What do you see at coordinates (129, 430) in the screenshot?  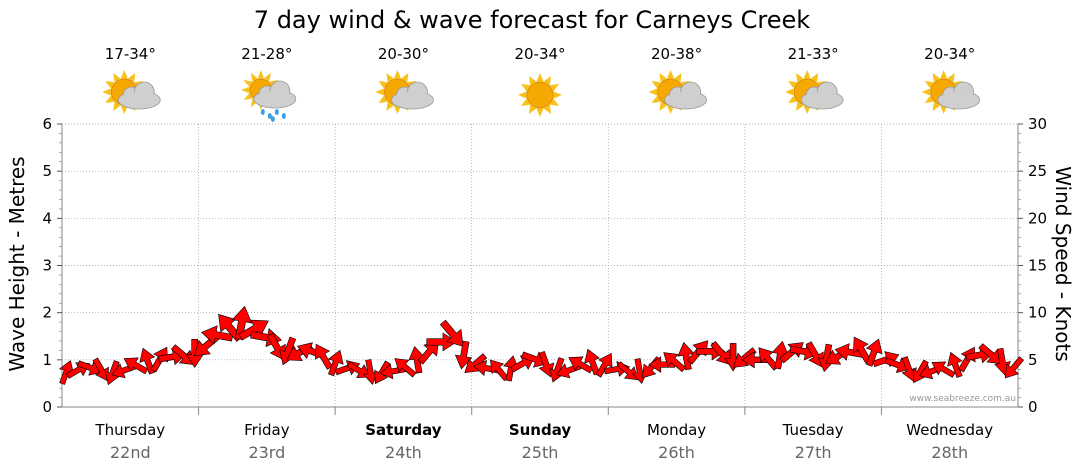 I see `day-name-label: Thursday` at bounding box center [129, 430].